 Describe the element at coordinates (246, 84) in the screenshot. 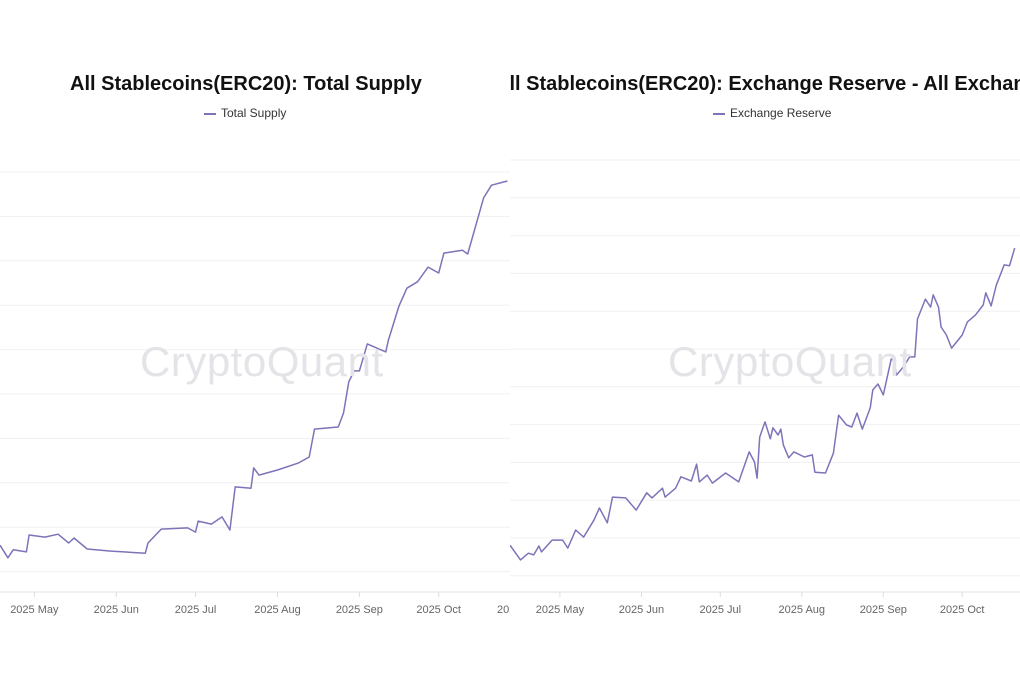

I see `chart-title: All Stablecoins(ERC20): Total Supply` at that location.